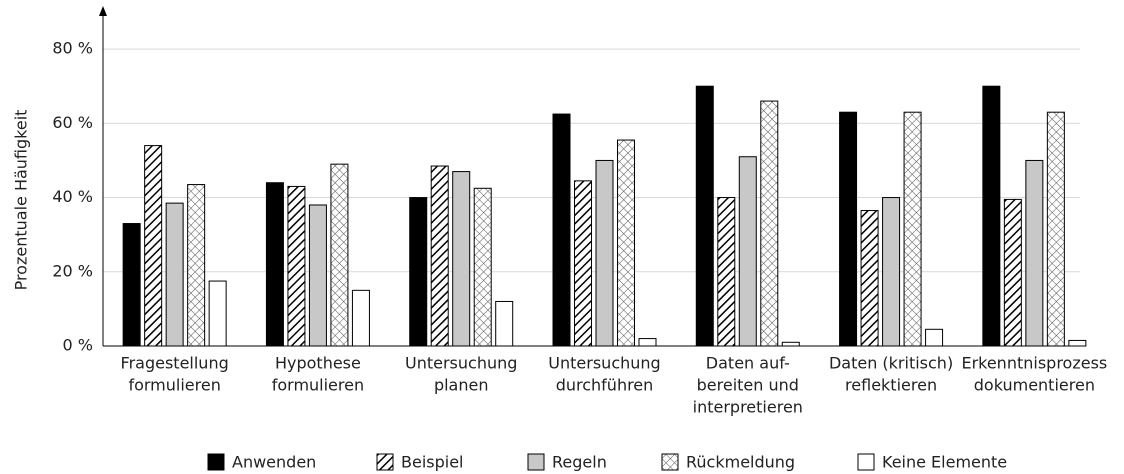 This screenshot has width=1124, height=474. I want to click on x-tick-label: Daten auf-, so click(748, 363).